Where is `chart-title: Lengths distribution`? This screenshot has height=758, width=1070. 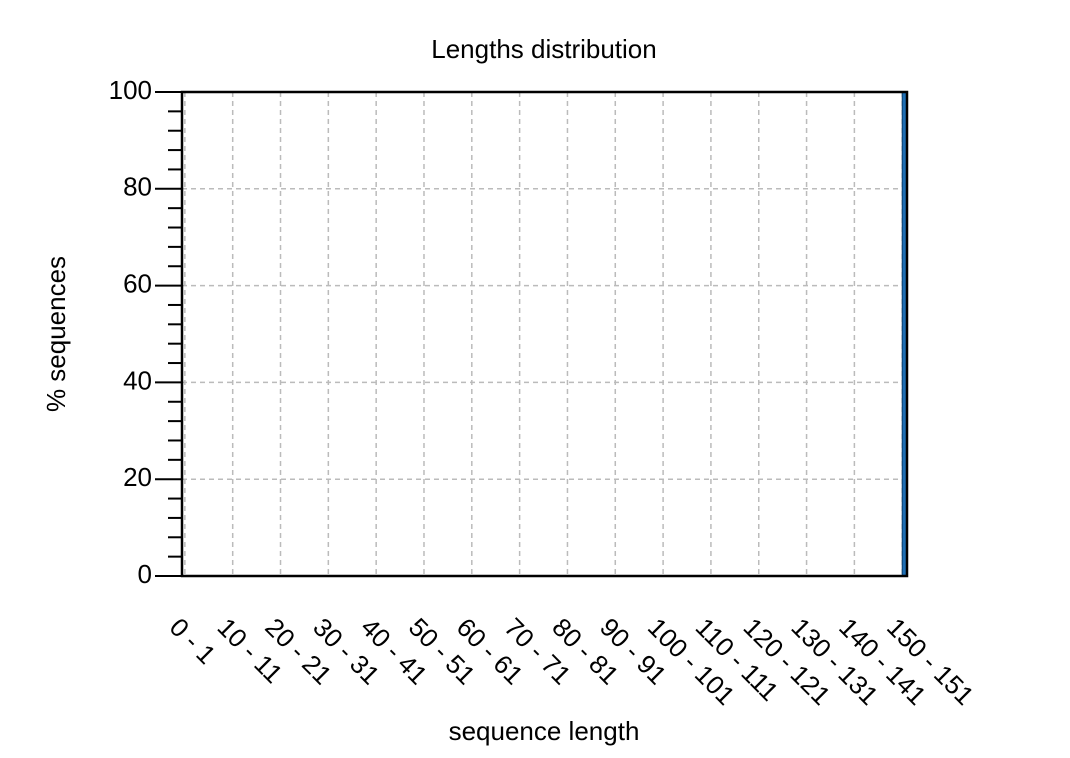 chart-title: Lengths distribution is located at coordinates (543, 49).